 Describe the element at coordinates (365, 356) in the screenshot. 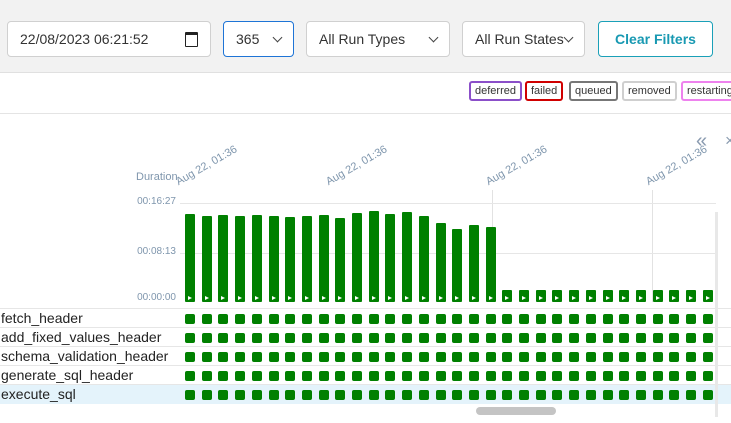

I see `task-row: schema_validation_header` at that location.